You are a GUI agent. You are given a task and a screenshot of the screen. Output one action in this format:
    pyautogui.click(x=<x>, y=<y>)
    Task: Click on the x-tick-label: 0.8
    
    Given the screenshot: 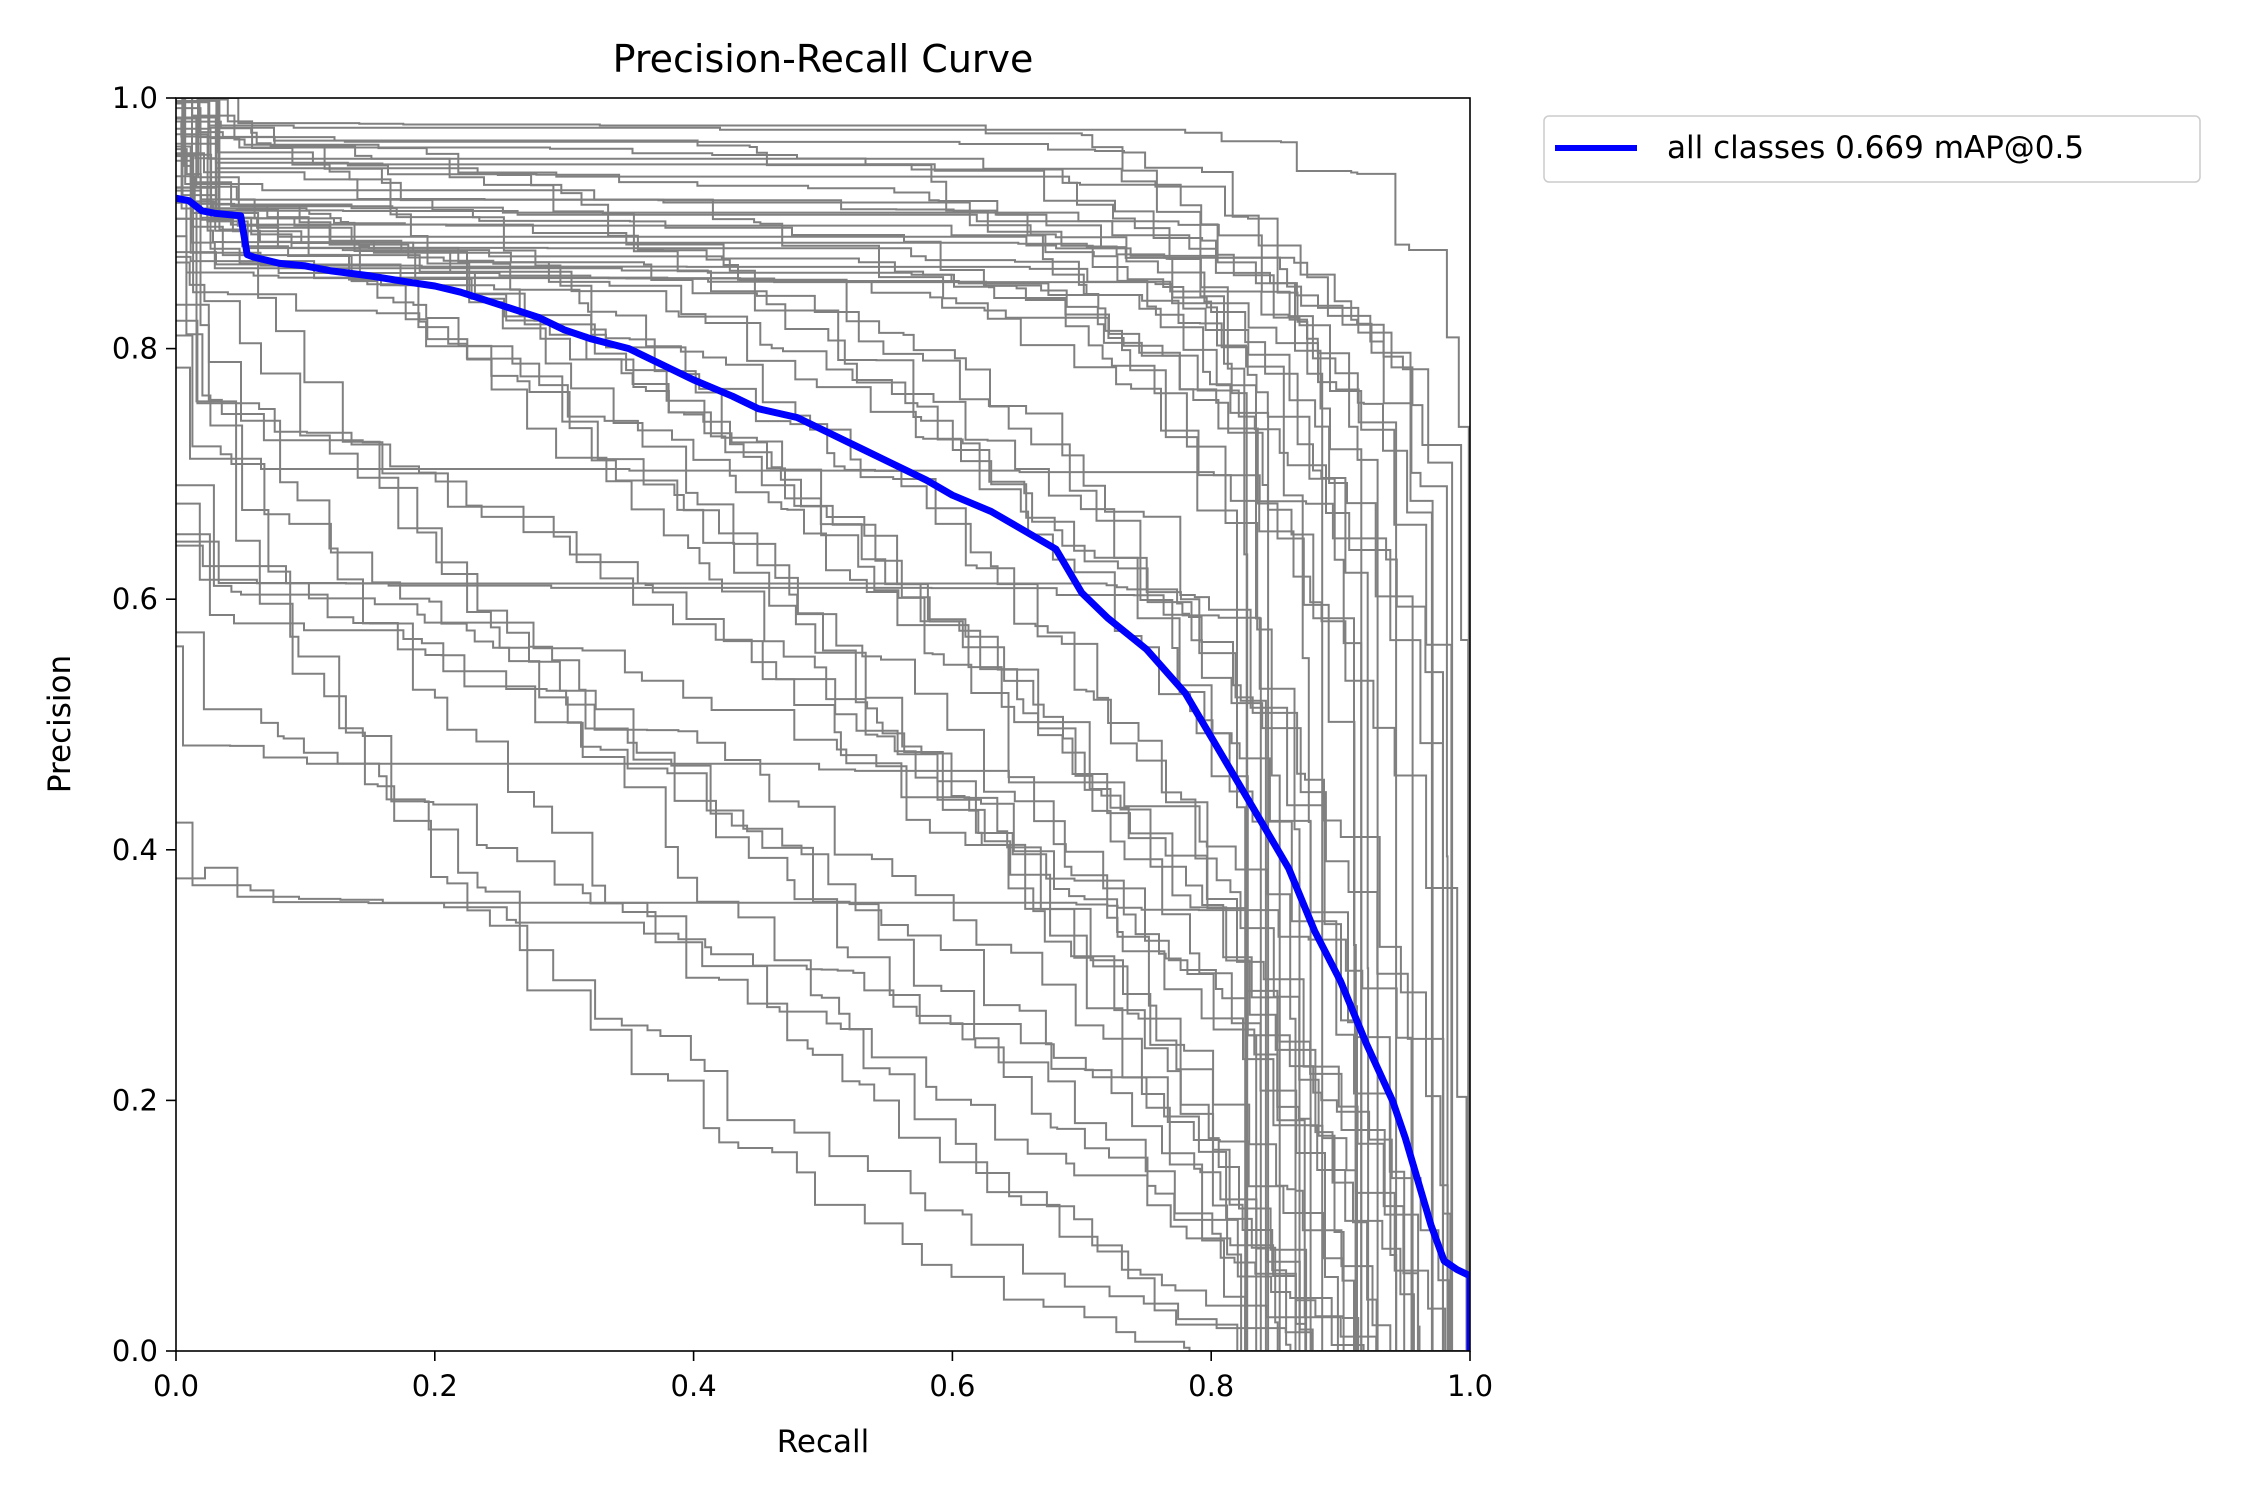 What is the action you would take?
    pyautogui.click(x=1211, y=1386)
    